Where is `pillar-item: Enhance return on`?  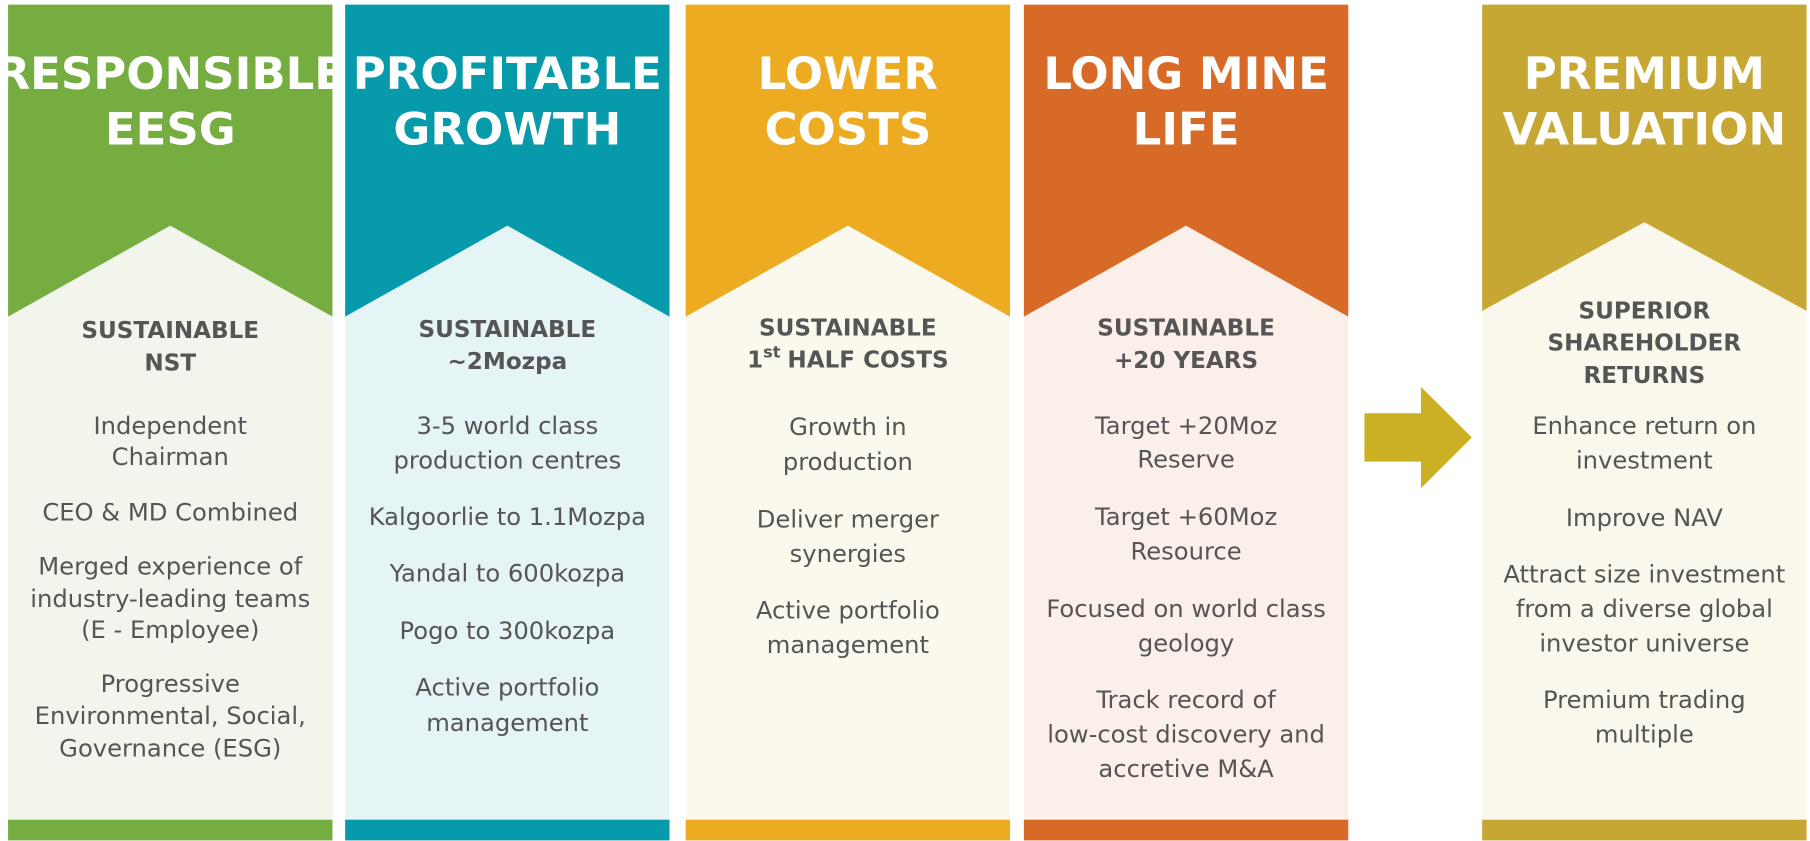
pillar-item: Enhance return on is located at coordinates (1644, 426).